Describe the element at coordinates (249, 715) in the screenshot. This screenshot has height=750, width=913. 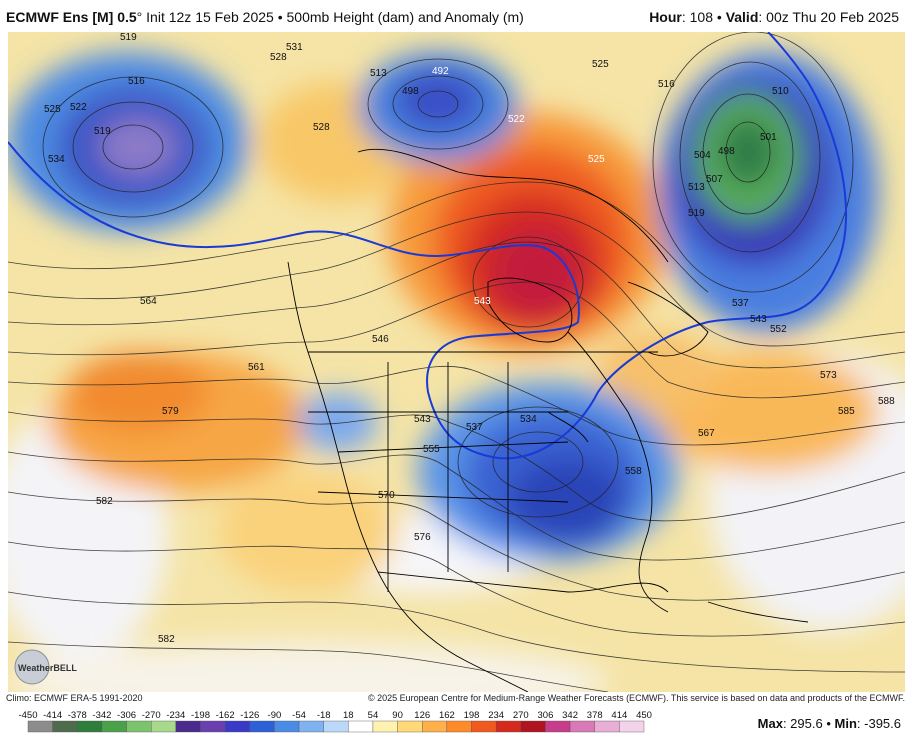
I see `colorbar-tick-label: -126` at that location.